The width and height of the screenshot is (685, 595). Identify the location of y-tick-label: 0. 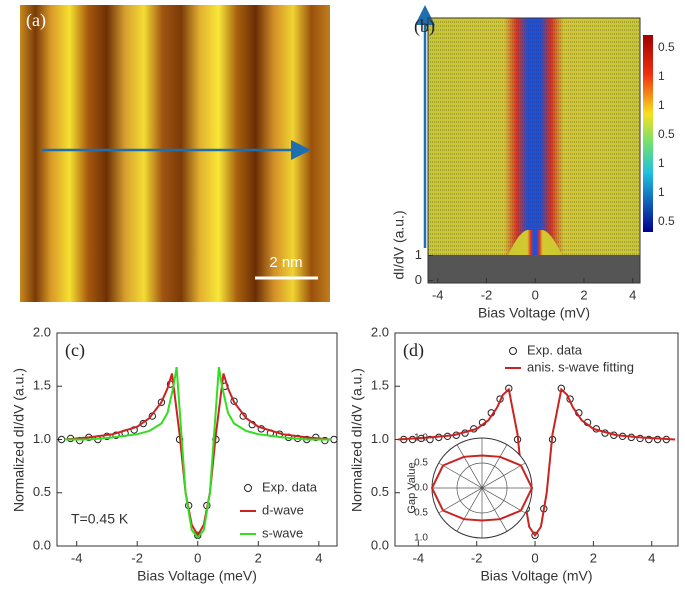
(418, 279).